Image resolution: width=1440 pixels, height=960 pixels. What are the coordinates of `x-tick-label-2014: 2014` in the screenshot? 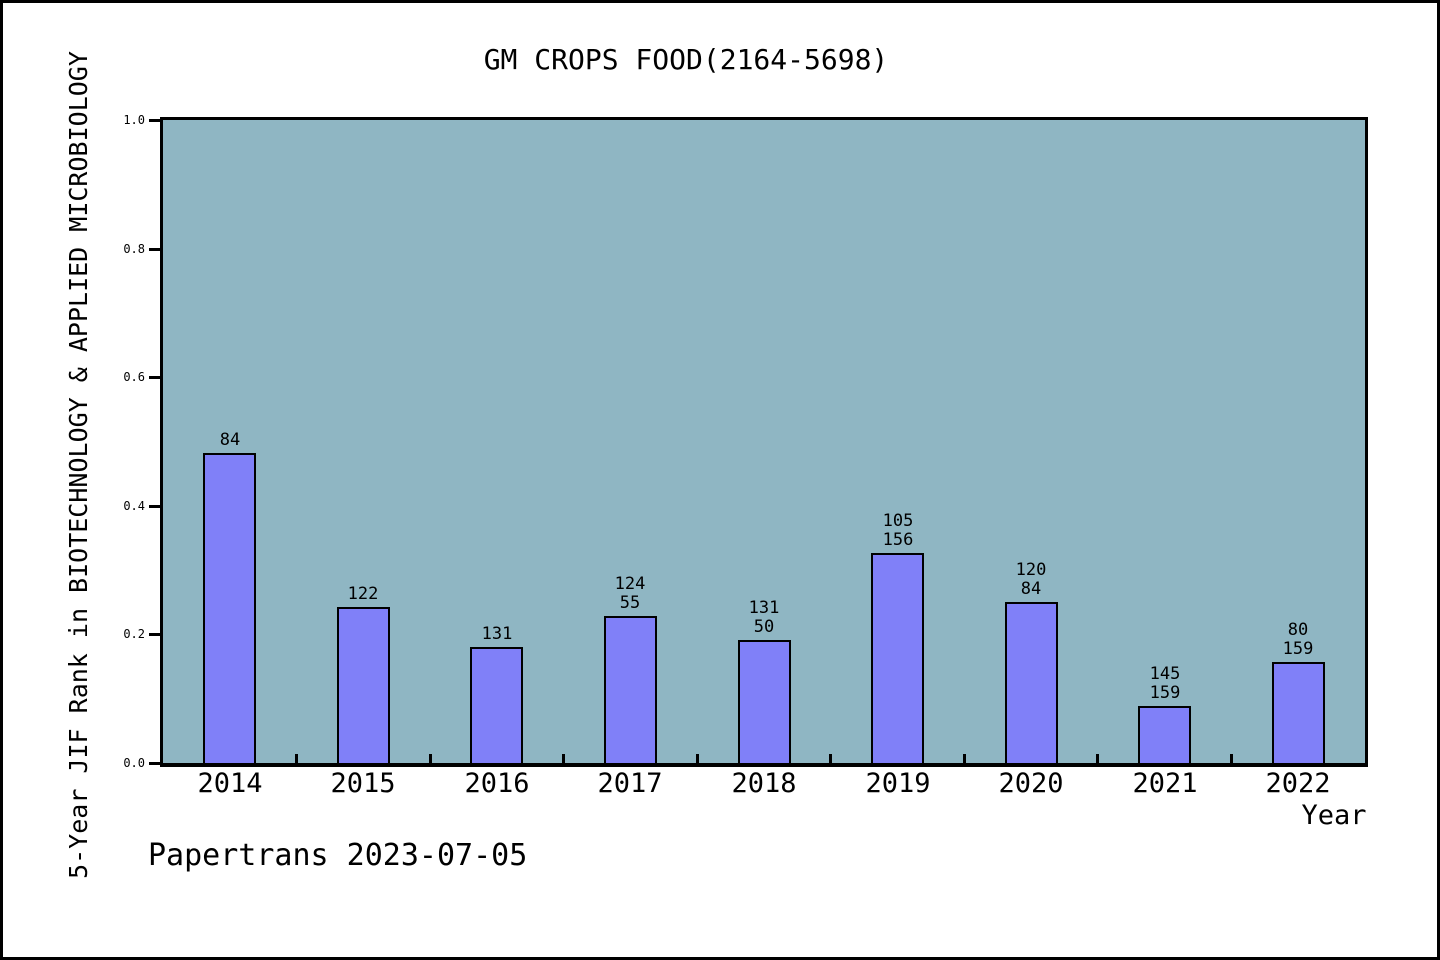 It's located at (230, 783).